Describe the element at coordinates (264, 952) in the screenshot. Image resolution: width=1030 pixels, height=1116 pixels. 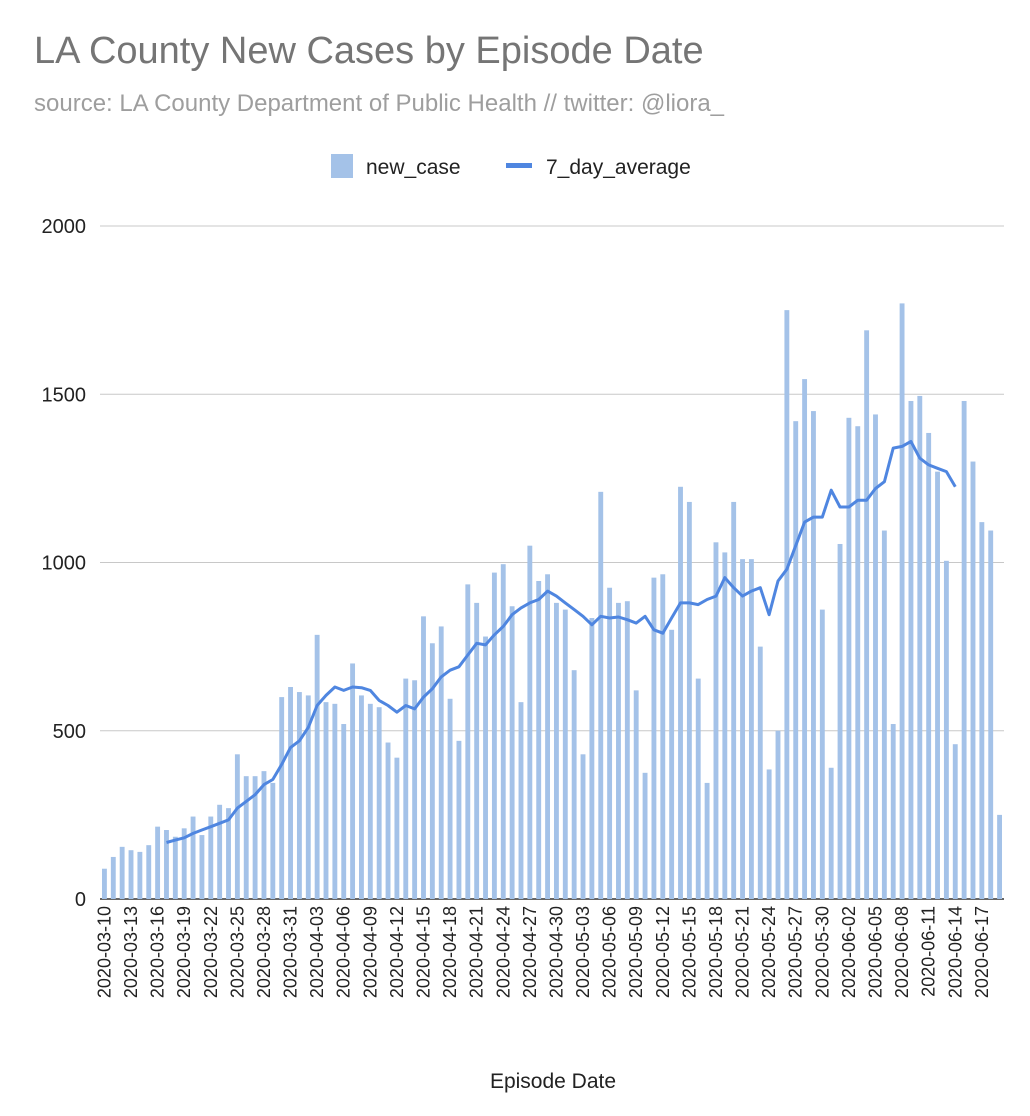
I see `x-tick-label: 2020-03-28` at that location.